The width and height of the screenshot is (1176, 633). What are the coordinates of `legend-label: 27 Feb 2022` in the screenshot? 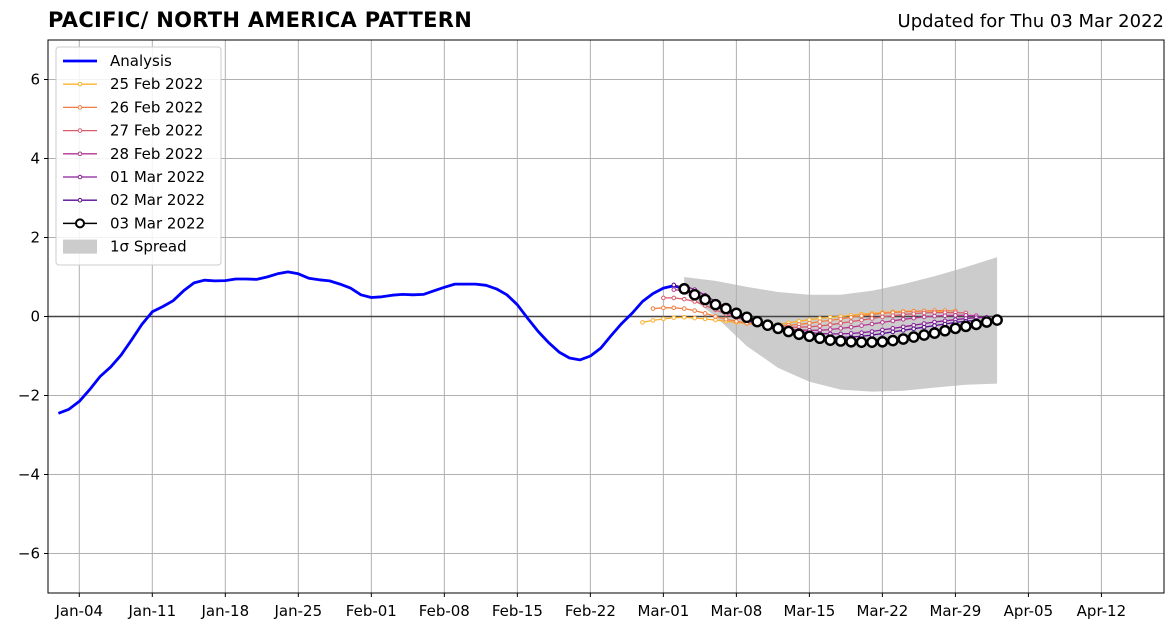 It's located at (156, 131).